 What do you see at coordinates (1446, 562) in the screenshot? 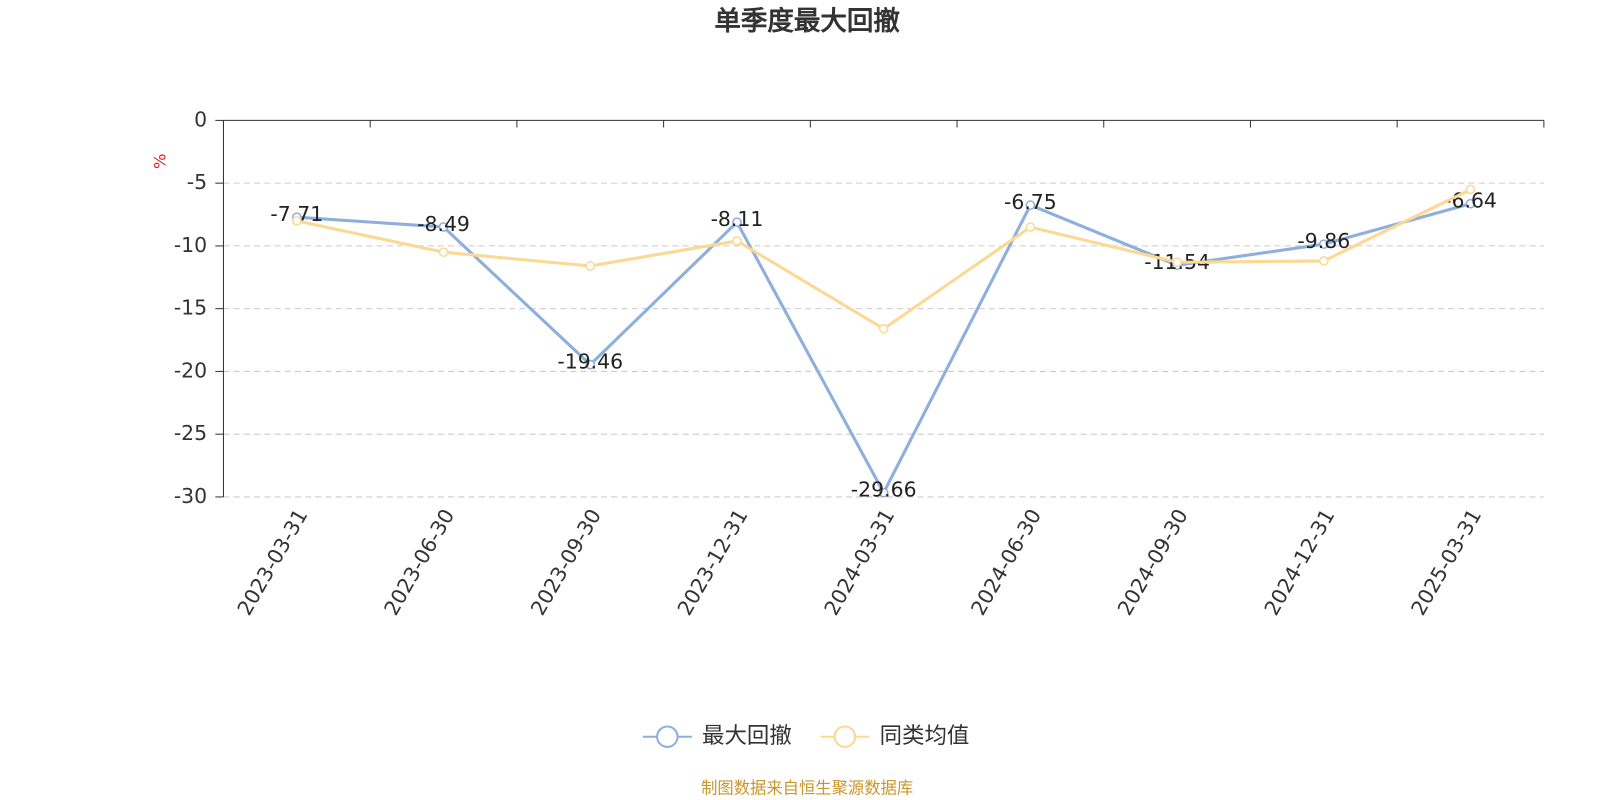
I see `x-tick-label: 2025-03-31` at bounding box center [1446, 562].